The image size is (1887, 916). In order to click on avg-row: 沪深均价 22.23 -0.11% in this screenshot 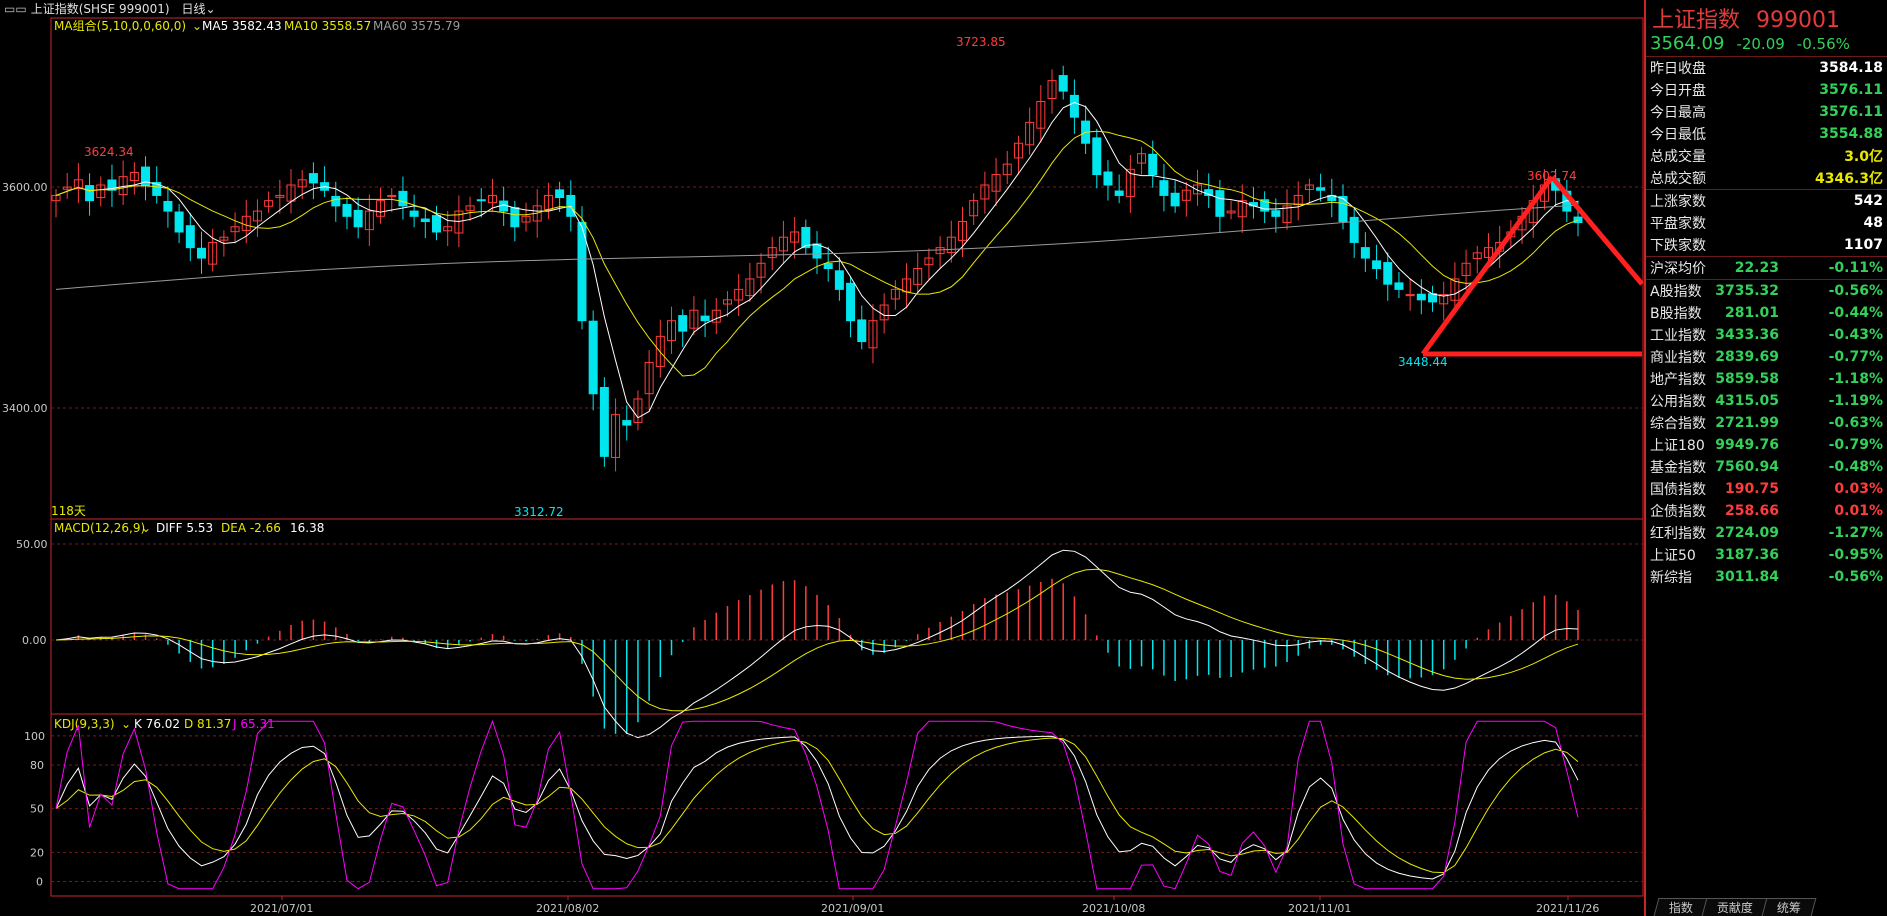, I will do `click(1766, 268)`.